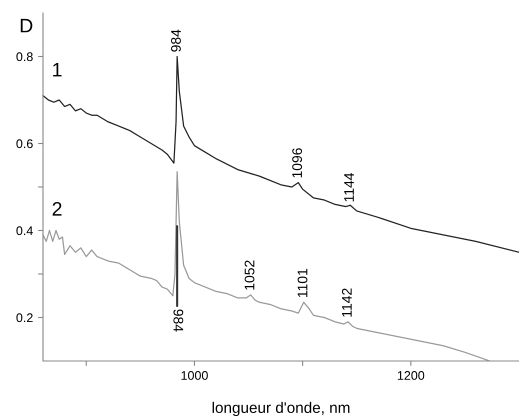 Image resolution: width=519 pixels, height=420 pixels. What do you see at coordinates (281, 409) in the screenshot?
I see `x-axis-title: longueur d'onde, nm` at bounding box center [281, 409].